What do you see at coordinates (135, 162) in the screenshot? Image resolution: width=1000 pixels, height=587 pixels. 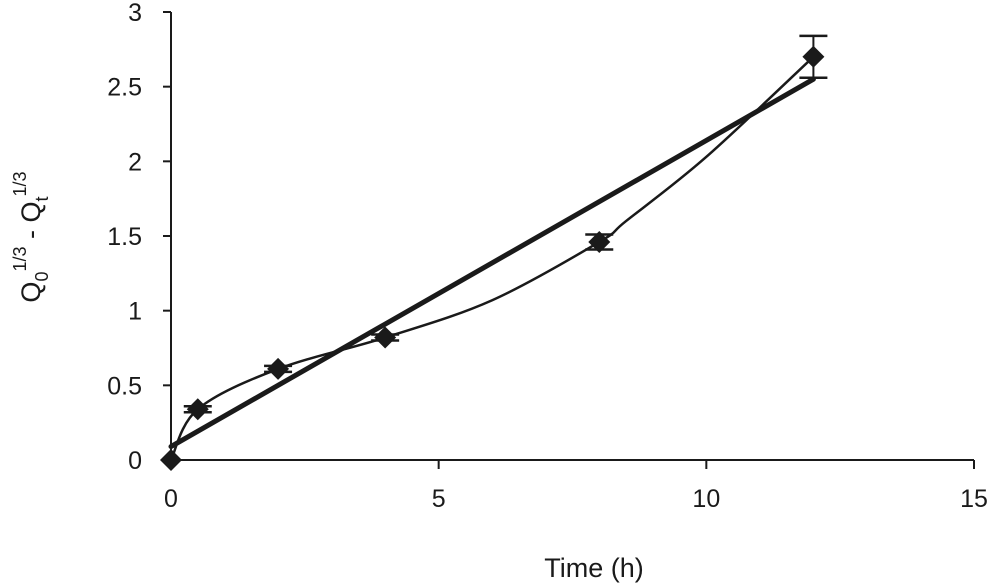 I see `y-tick-label: 2` at bounding box center [135, 162].